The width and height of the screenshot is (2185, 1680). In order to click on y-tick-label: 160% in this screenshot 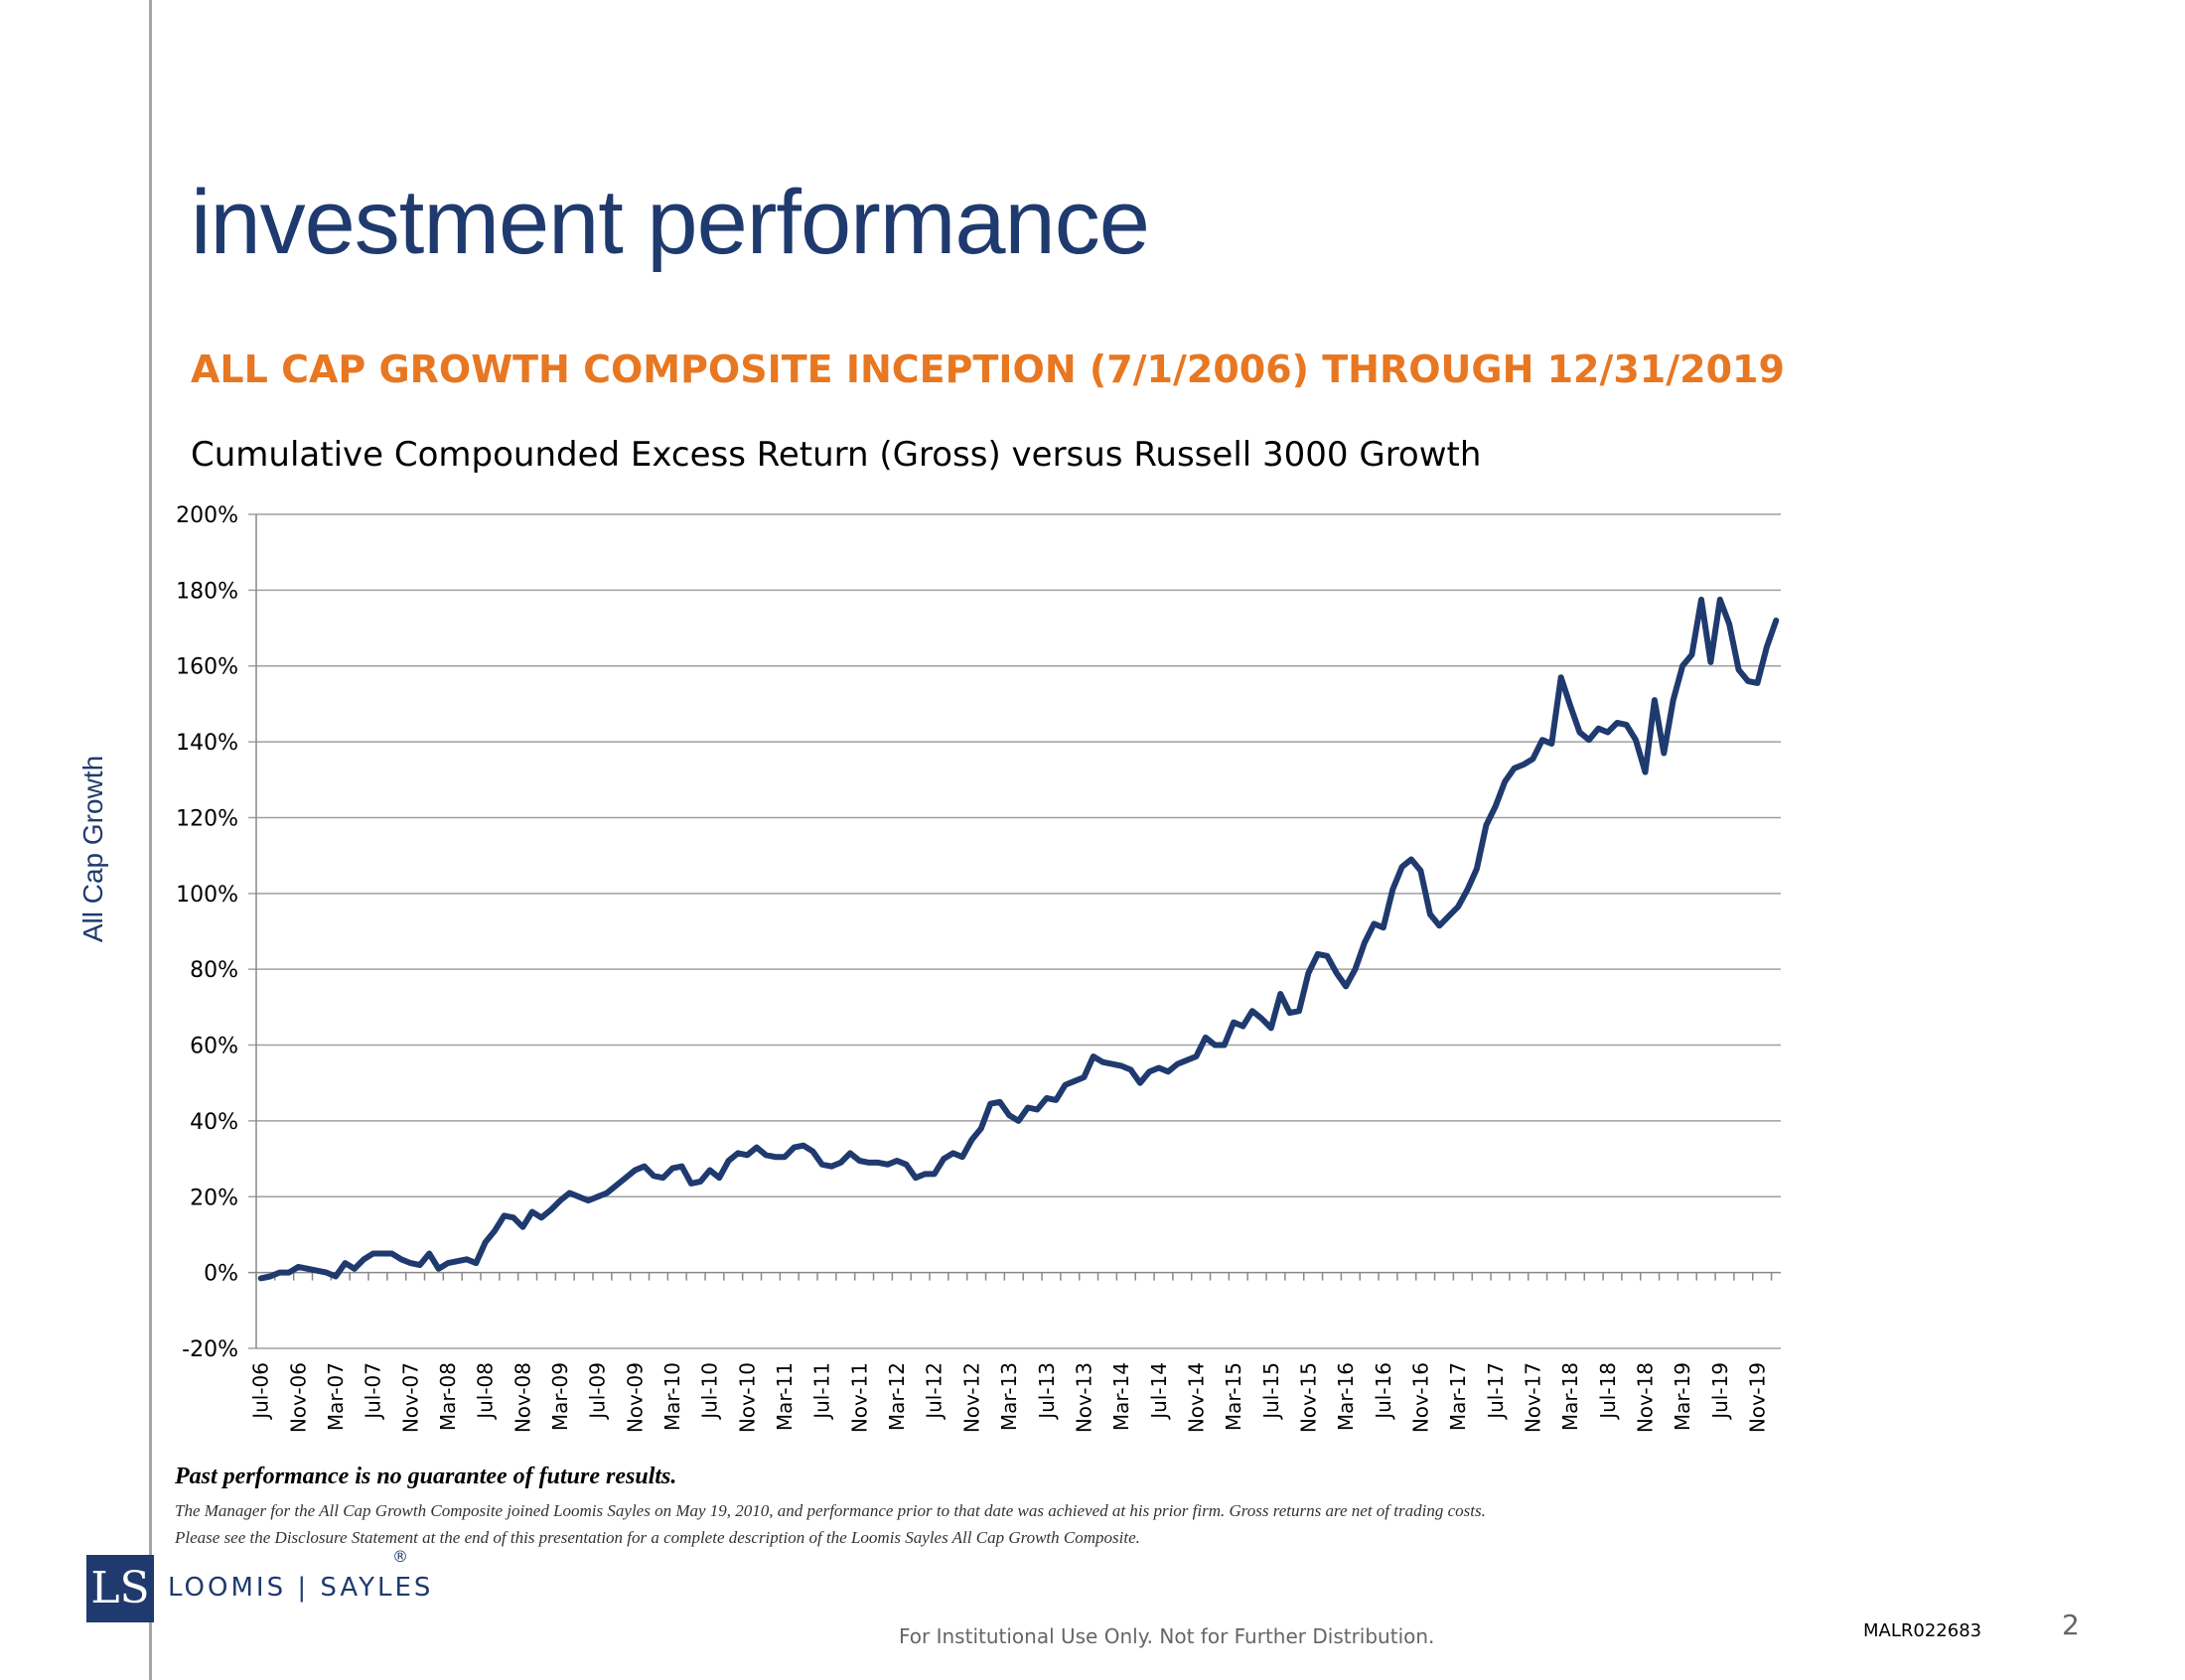, I will do `click(207, 667)`.